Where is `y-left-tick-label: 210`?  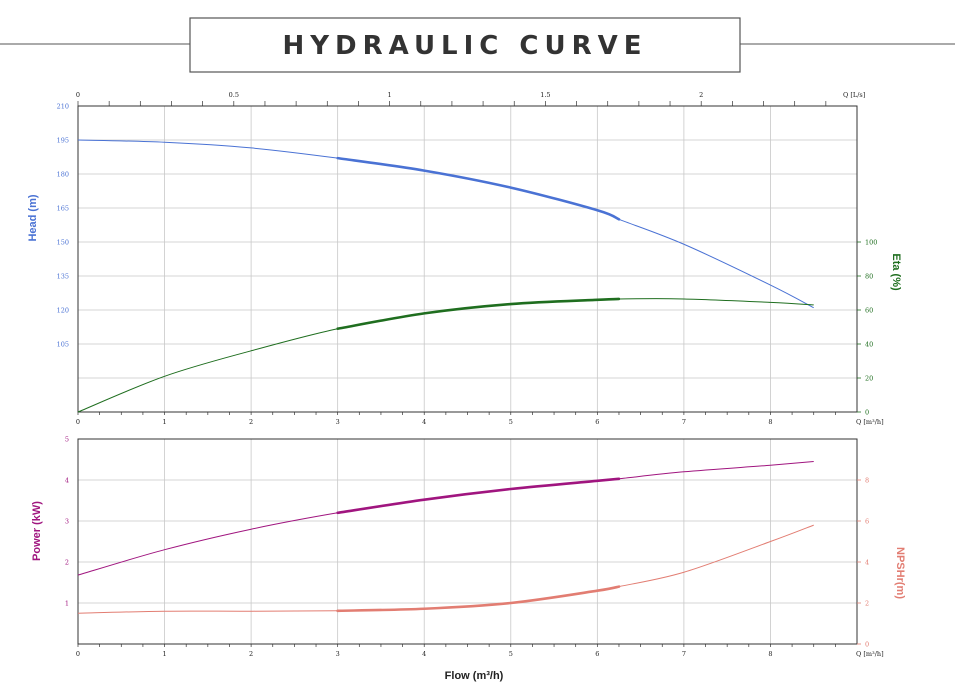 y-left-tick-label: 210 is located at coordinates (63, 107).